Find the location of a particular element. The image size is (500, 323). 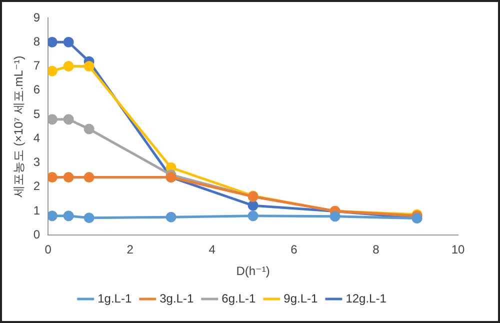

y-tick-label: 3 is located at coordinates (36, 162).